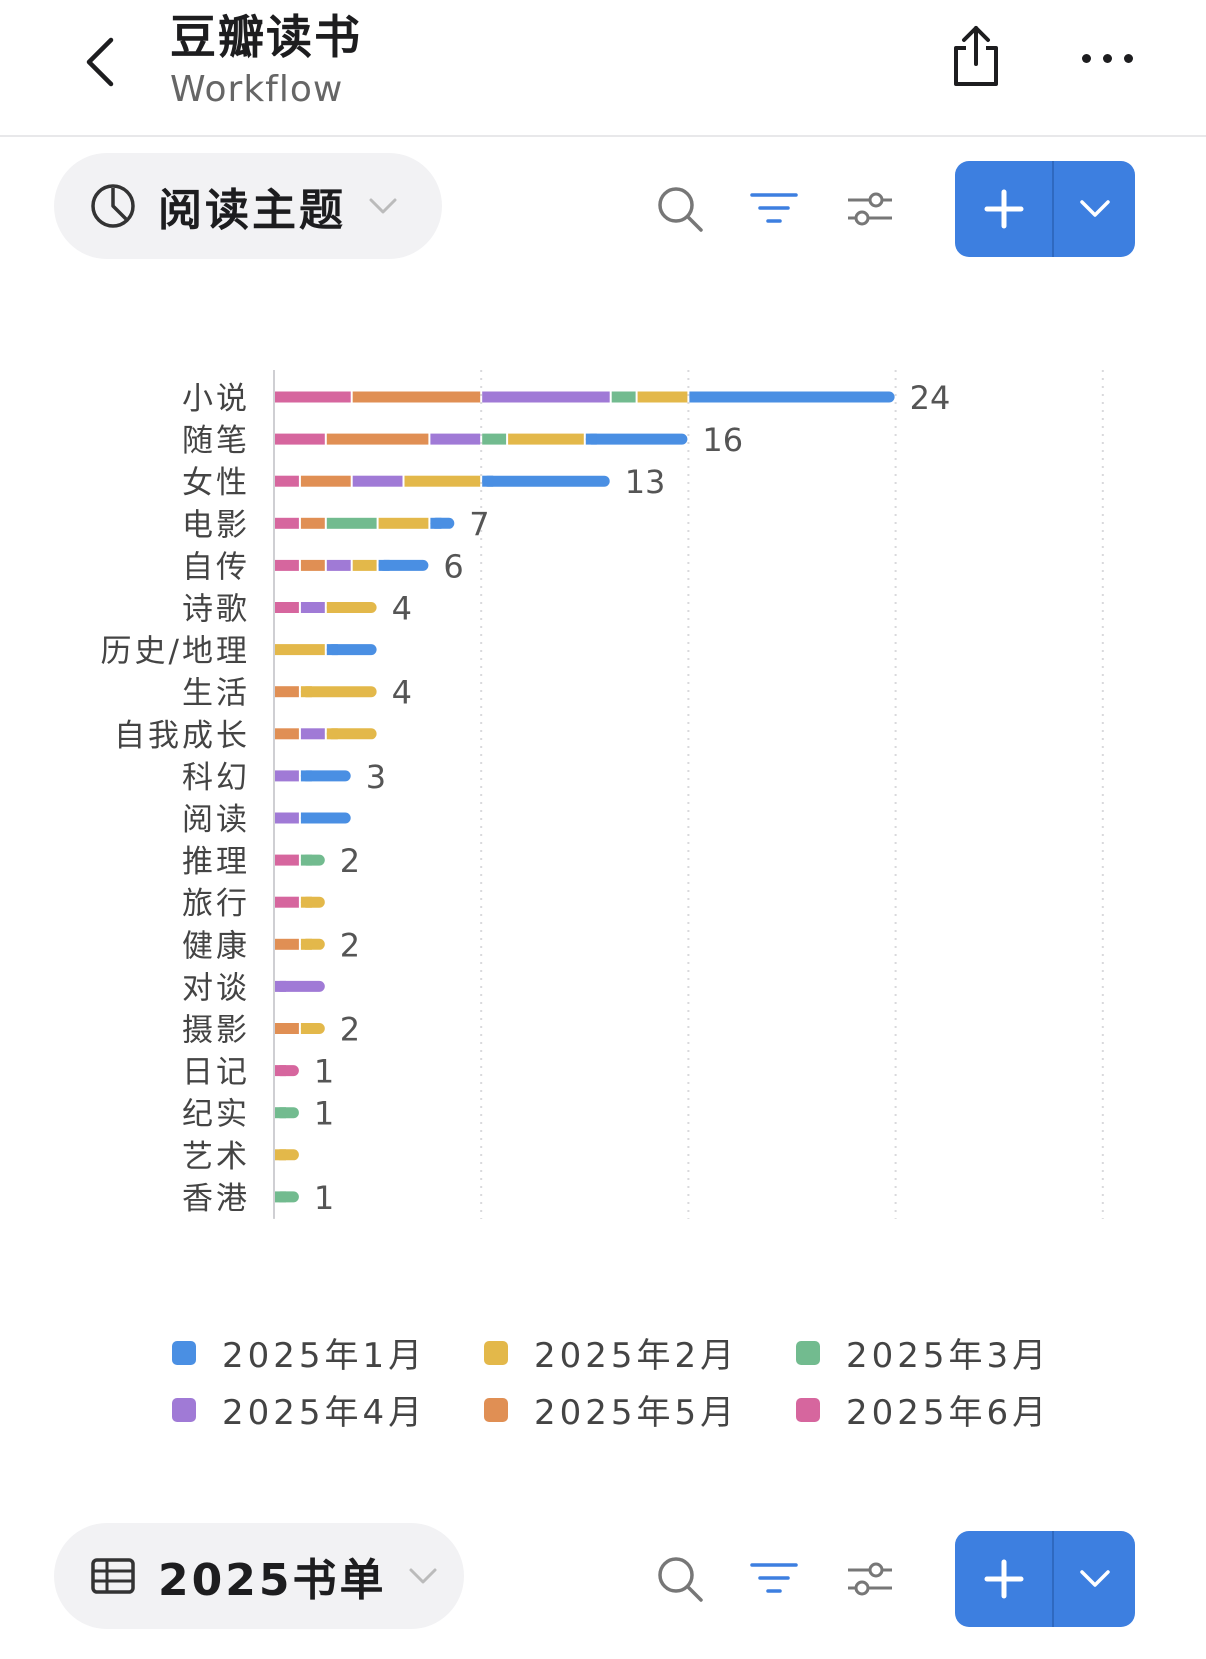 The height and width of the screenshot is (1659, 1206). What do you see at coordinates (636, 1413) in the screenshot?
I see `legend-label: 2025年5月` at bounding box center [636, 1413].